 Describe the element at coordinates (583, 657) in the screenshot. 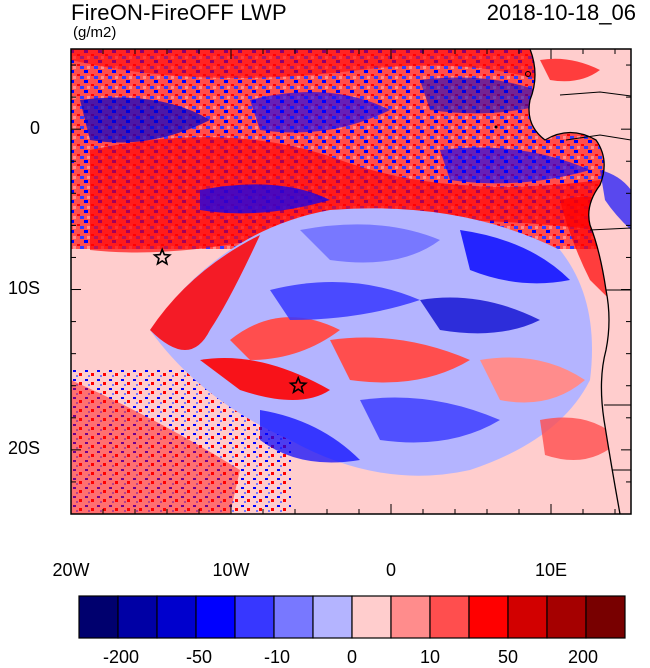

I see `colorbar-label: 200` at that location.